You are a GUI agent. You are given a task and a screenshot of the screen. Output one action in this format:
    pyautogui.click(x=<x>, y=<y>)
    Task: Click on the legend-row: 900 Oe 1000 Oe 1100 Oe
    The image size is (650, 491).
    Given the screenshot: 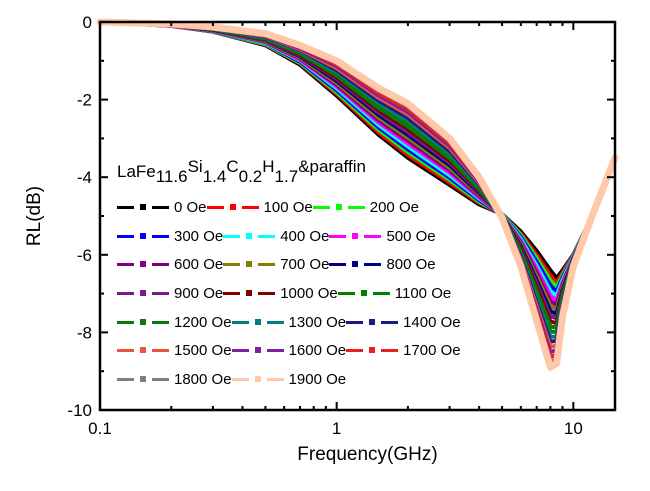 What is the action you would take?
    pyautogui.click(x=289, y=293)
    